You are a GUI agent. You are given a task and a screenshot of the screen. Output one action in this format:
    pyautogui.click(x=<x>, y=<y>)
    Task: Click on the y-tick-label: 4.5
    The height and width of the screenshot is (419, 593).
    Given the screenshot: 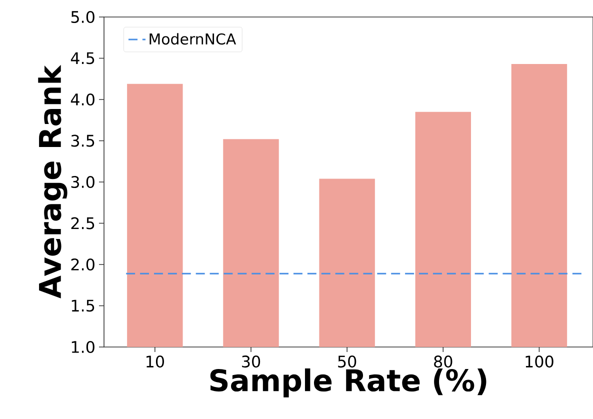 What is the action you would take?
    pyautogui.click(x=82, y=58)
    